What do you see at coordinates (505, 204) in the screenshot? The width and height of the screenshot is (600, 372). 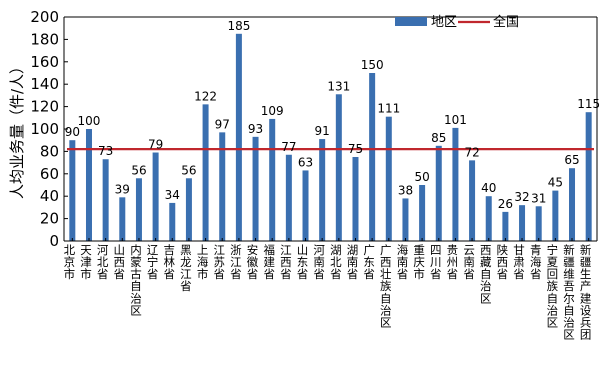 I see `data-label: 26` at bounding box center [505, 204].